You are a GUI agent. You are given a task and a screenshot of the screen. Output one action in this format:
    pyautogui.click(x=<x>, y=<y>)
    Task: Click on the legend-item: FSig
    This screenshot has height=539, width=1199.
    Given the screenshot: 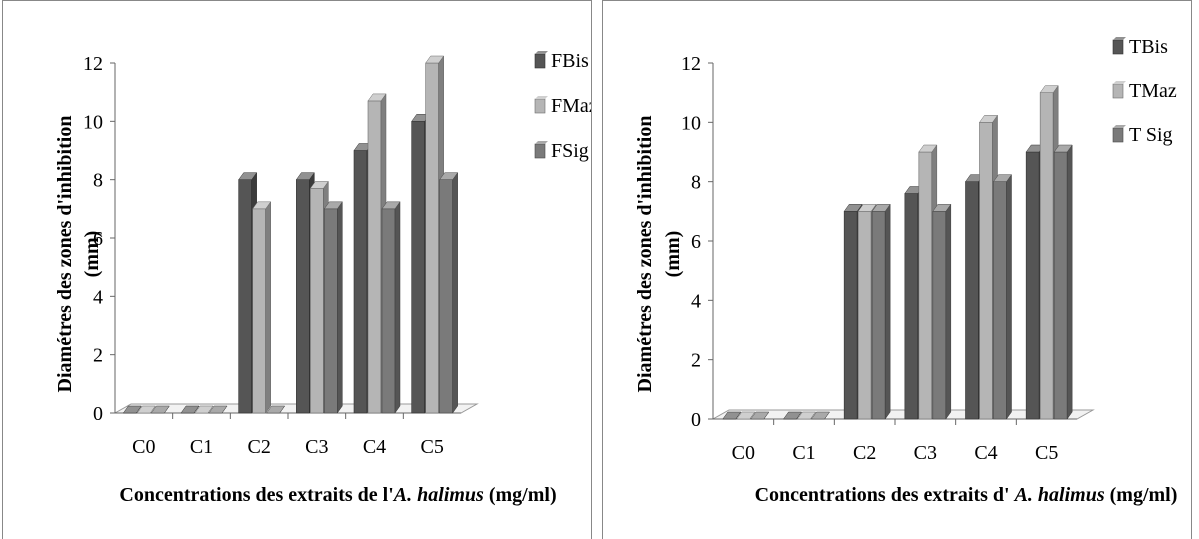 What is the action you would take?
    pyautogui.click(x=561, y=151)
    